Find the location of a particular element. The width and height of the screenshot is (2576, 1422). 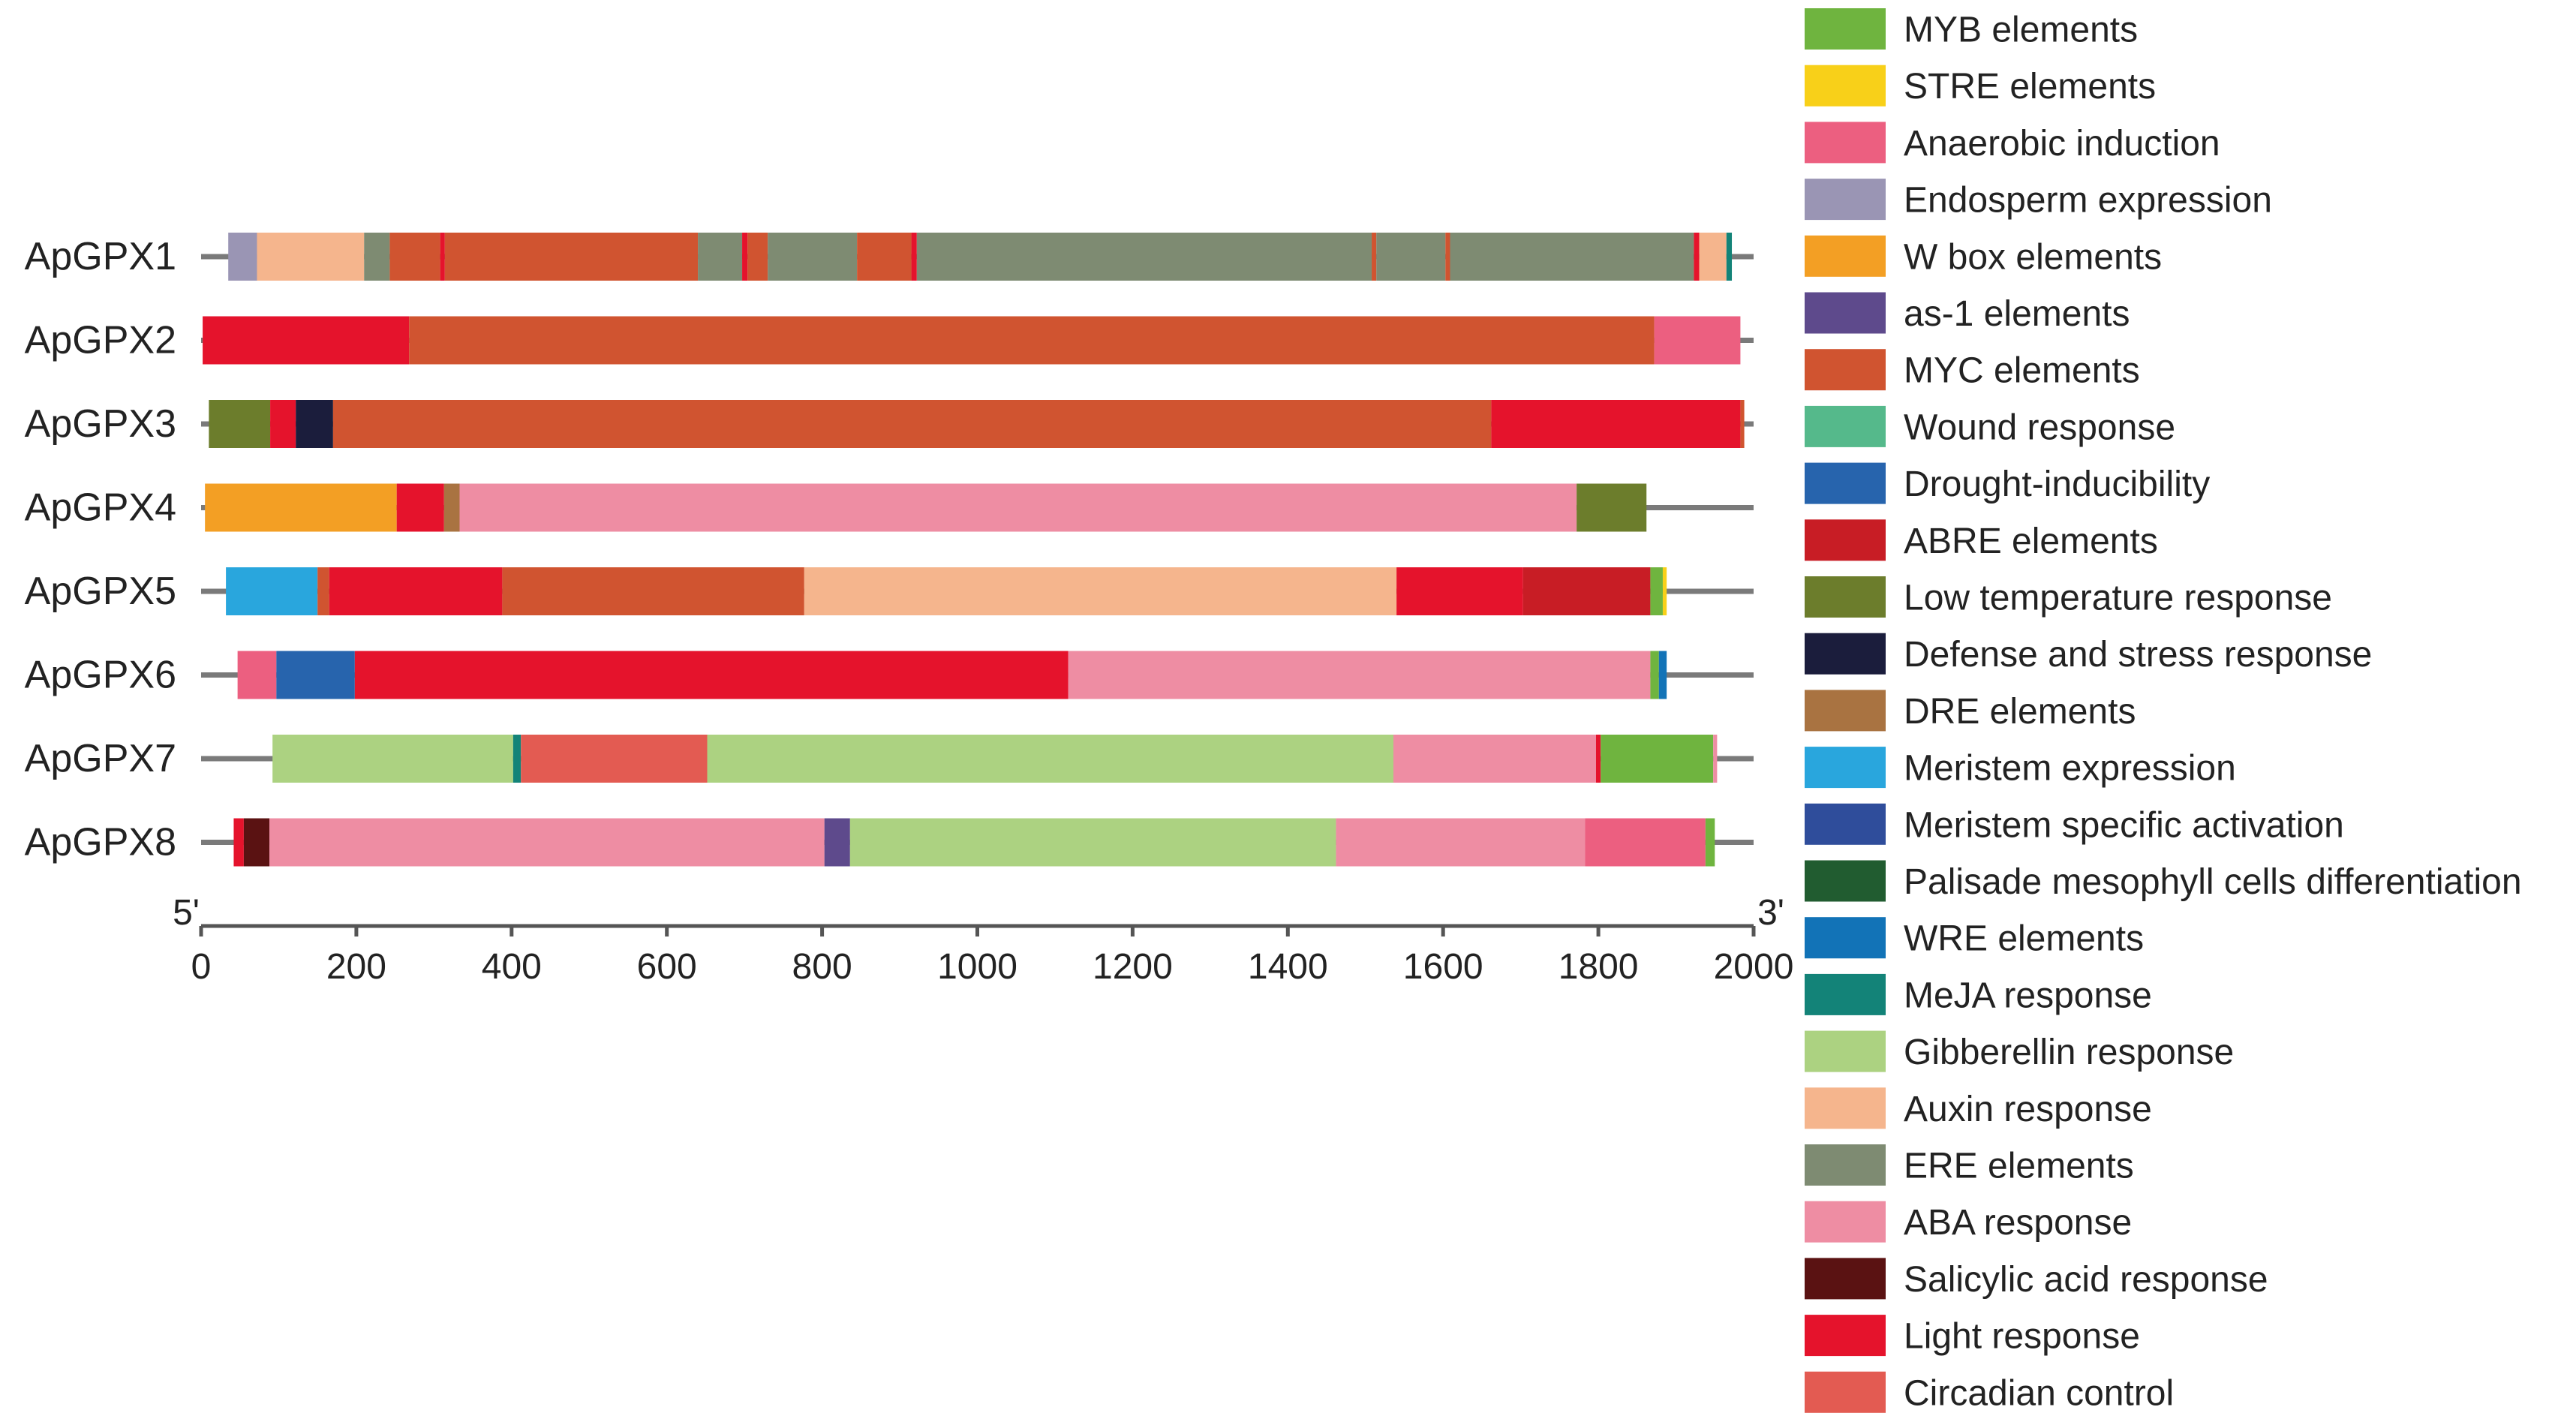

gene-label: ApGPX1 is located at coordinates (100, 256).